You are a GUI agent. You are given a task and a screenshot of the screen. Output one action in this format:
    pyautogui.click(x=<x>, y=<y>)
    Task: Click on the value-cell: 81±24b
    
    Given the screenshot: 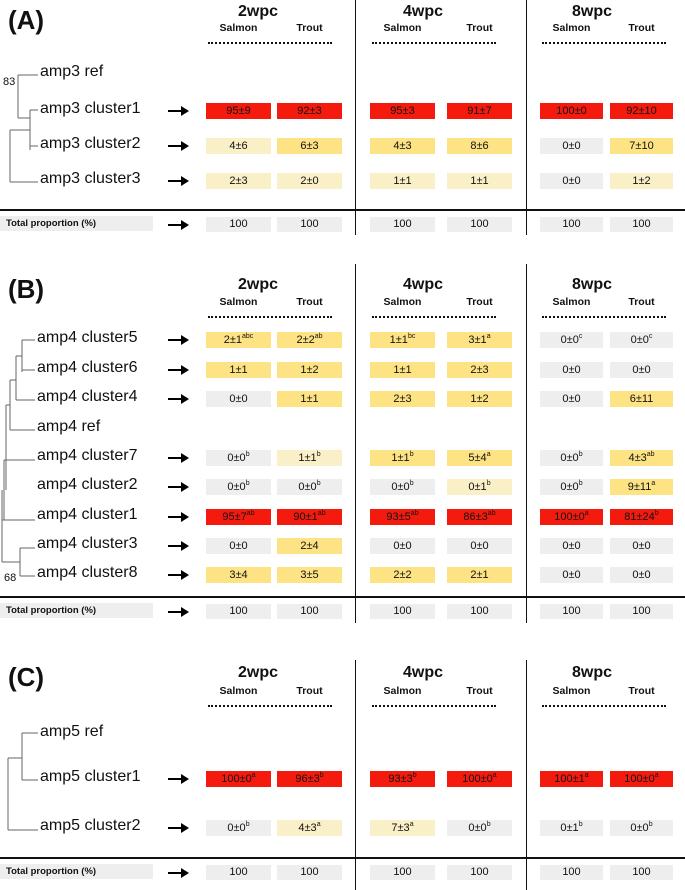 What is the action you would take?
    pyautogui.click(x=641, y=517)
    